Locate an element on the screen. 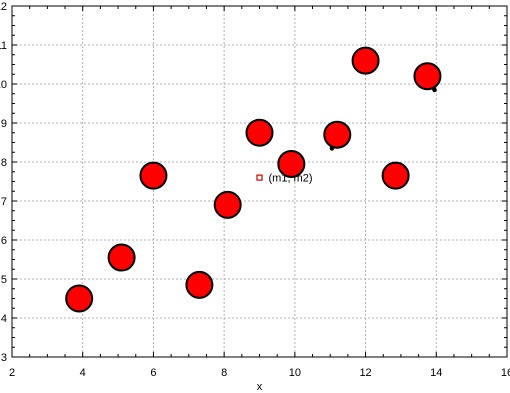 The height and width of the screenshot is (393, 510). x-tick-label: 8 is located at coordinates (224, 373).